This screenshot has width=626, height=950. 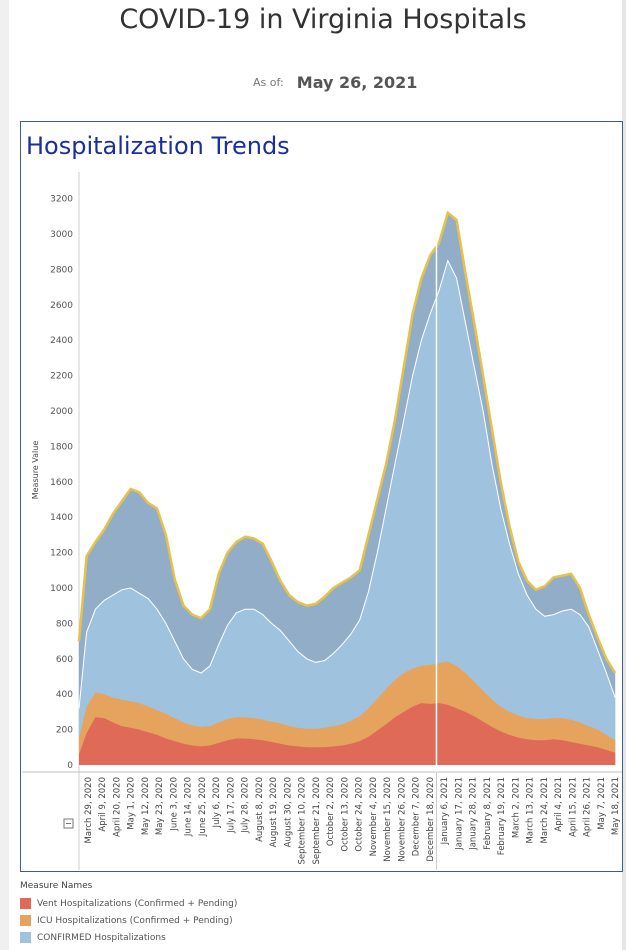 I want to click on legend-swatch-icu, so click(x=25, y=920).